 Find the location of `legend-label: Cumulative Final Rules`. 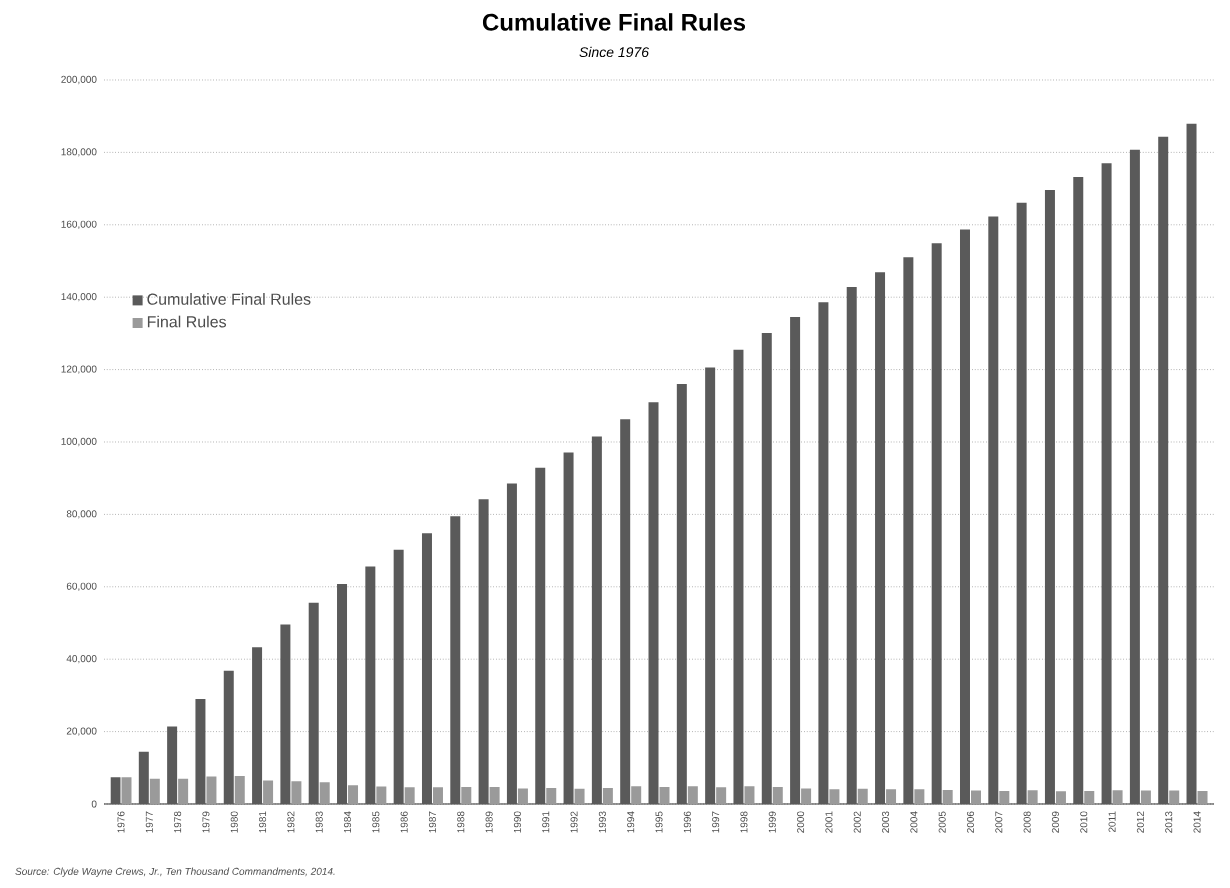

legend-label: Cumulative Final Rules is located at coordinates (229, 299).